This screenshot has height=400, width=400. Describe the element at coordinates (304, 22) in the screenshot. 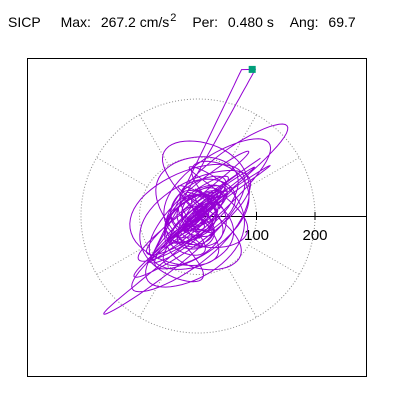

I see `angle-label: Ang:` at that location.